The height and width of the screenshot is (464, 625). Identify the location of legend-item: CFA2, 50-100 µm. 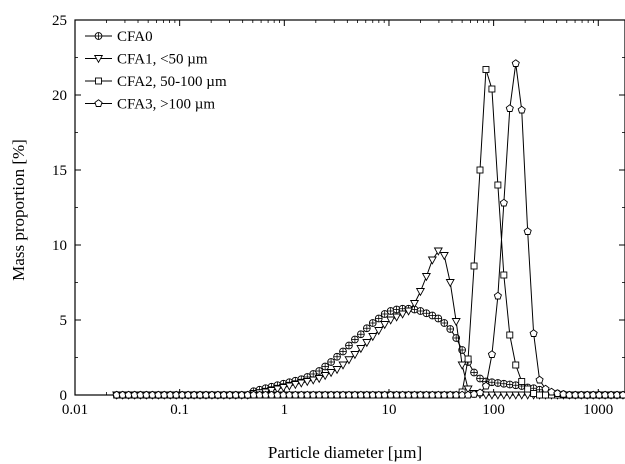
(156, 82).